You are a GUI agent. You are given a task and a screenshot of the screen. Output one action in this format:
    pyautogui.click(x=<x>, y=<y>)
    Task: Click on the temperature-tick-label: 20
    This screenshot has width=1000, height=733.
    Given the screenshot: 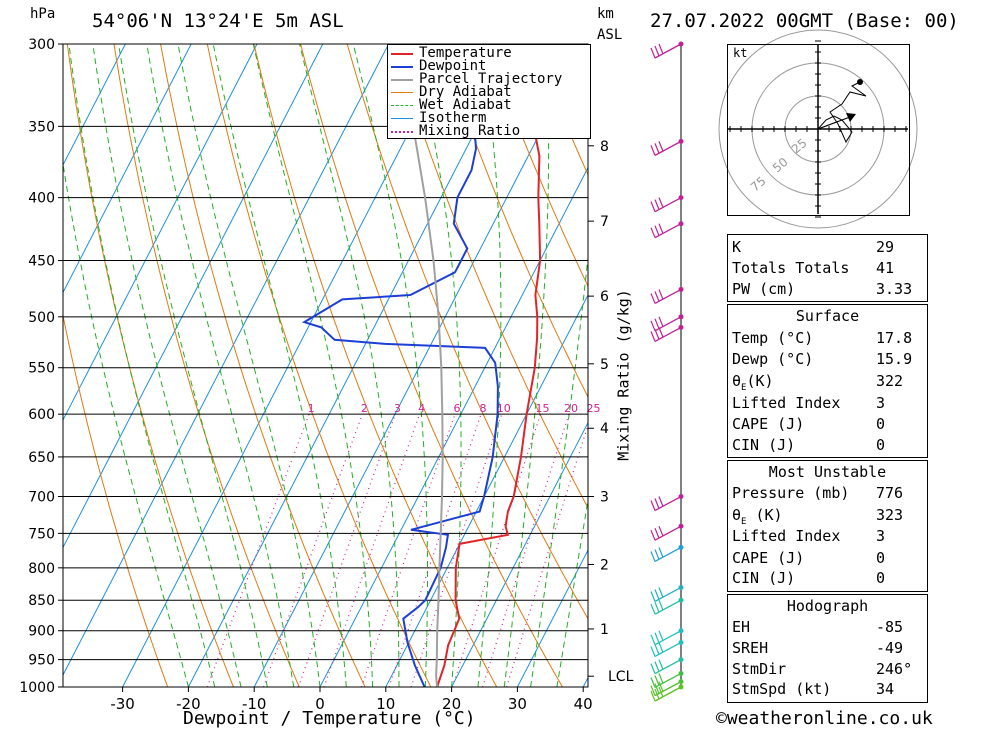 What is the action you would take?
    pyautogui.click(x=451, y=704)
    